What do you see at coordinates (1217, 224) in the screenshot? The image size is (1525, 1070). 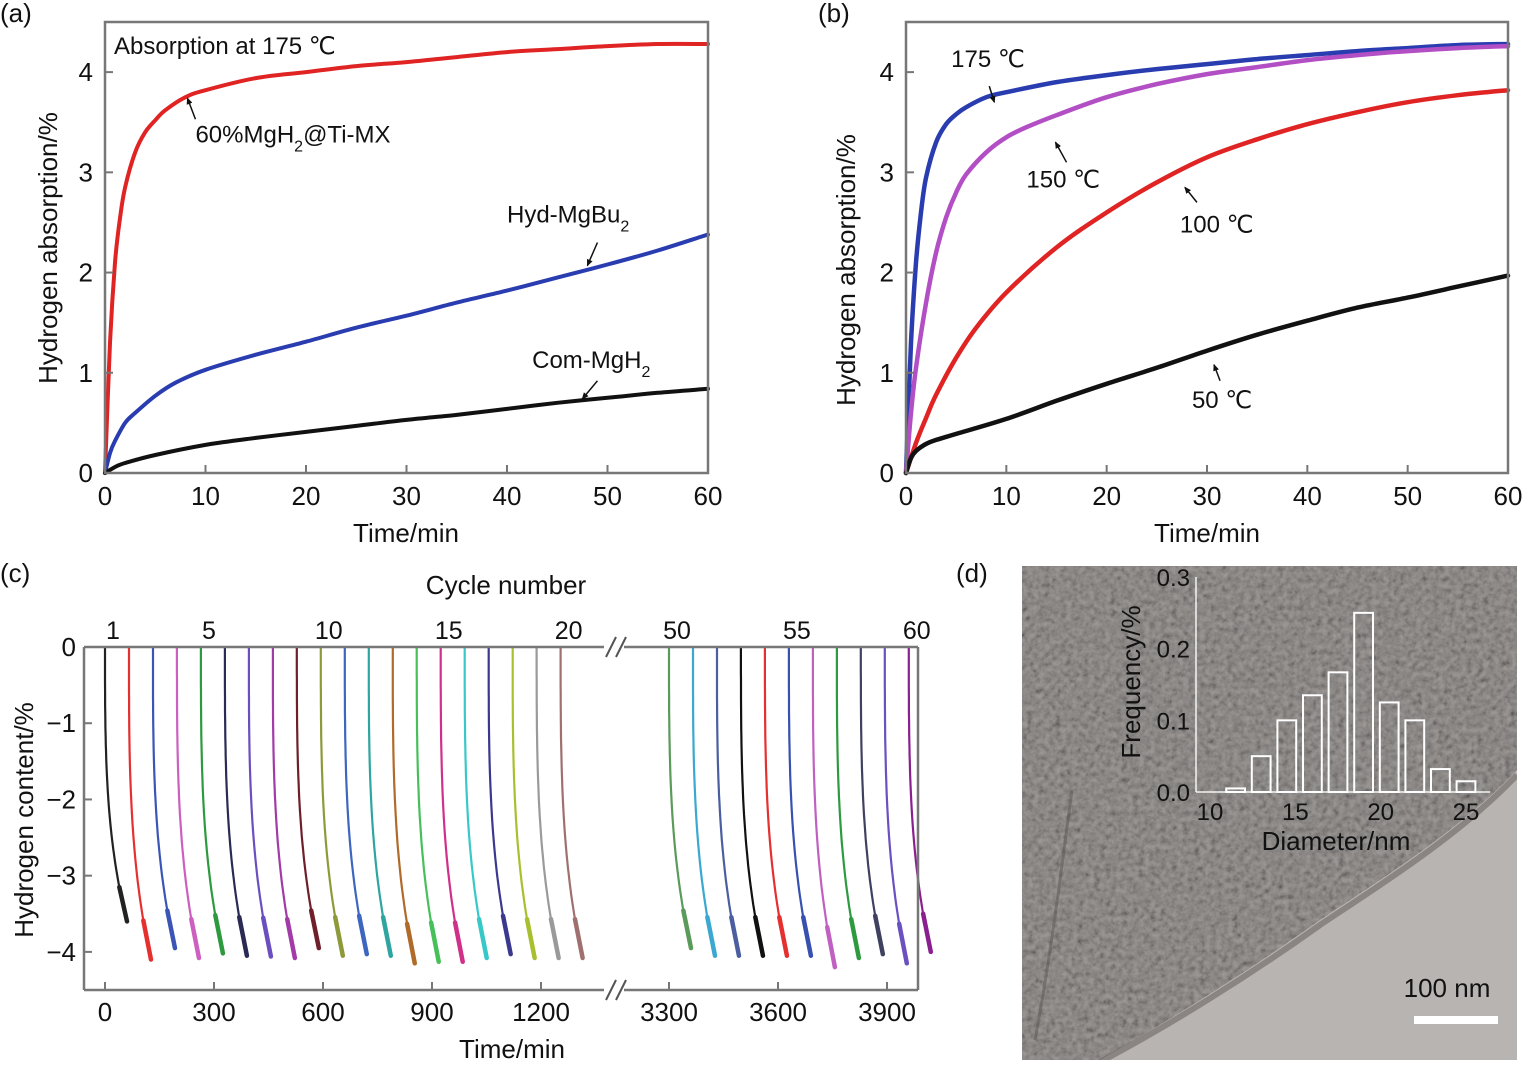 I see `series-label: 100 ℃` at bounding box center [1217, 224].